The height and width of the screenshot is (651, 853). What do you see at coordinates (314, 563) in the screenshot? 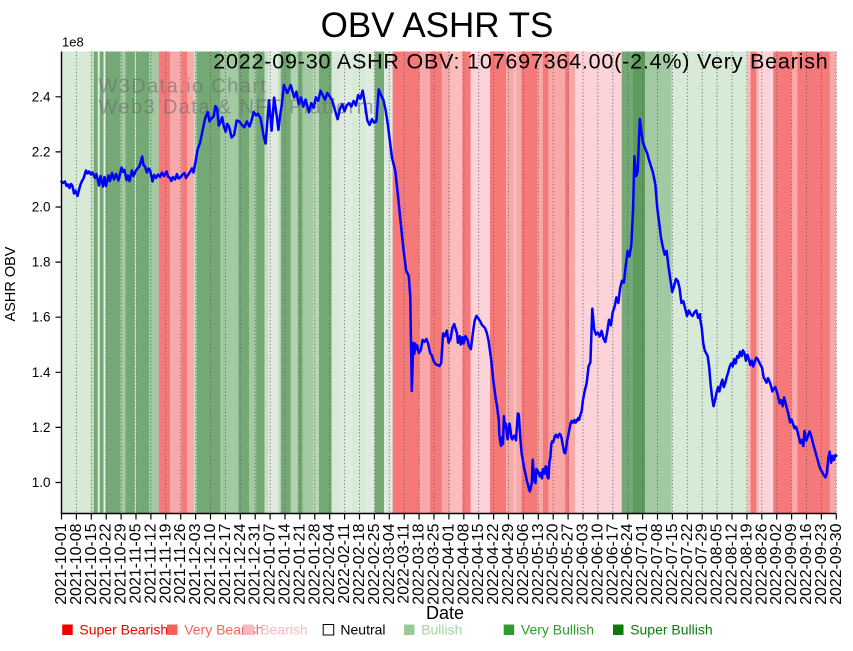
I see `svg-text: 2022-01-28` at bounding box center [314, 563].